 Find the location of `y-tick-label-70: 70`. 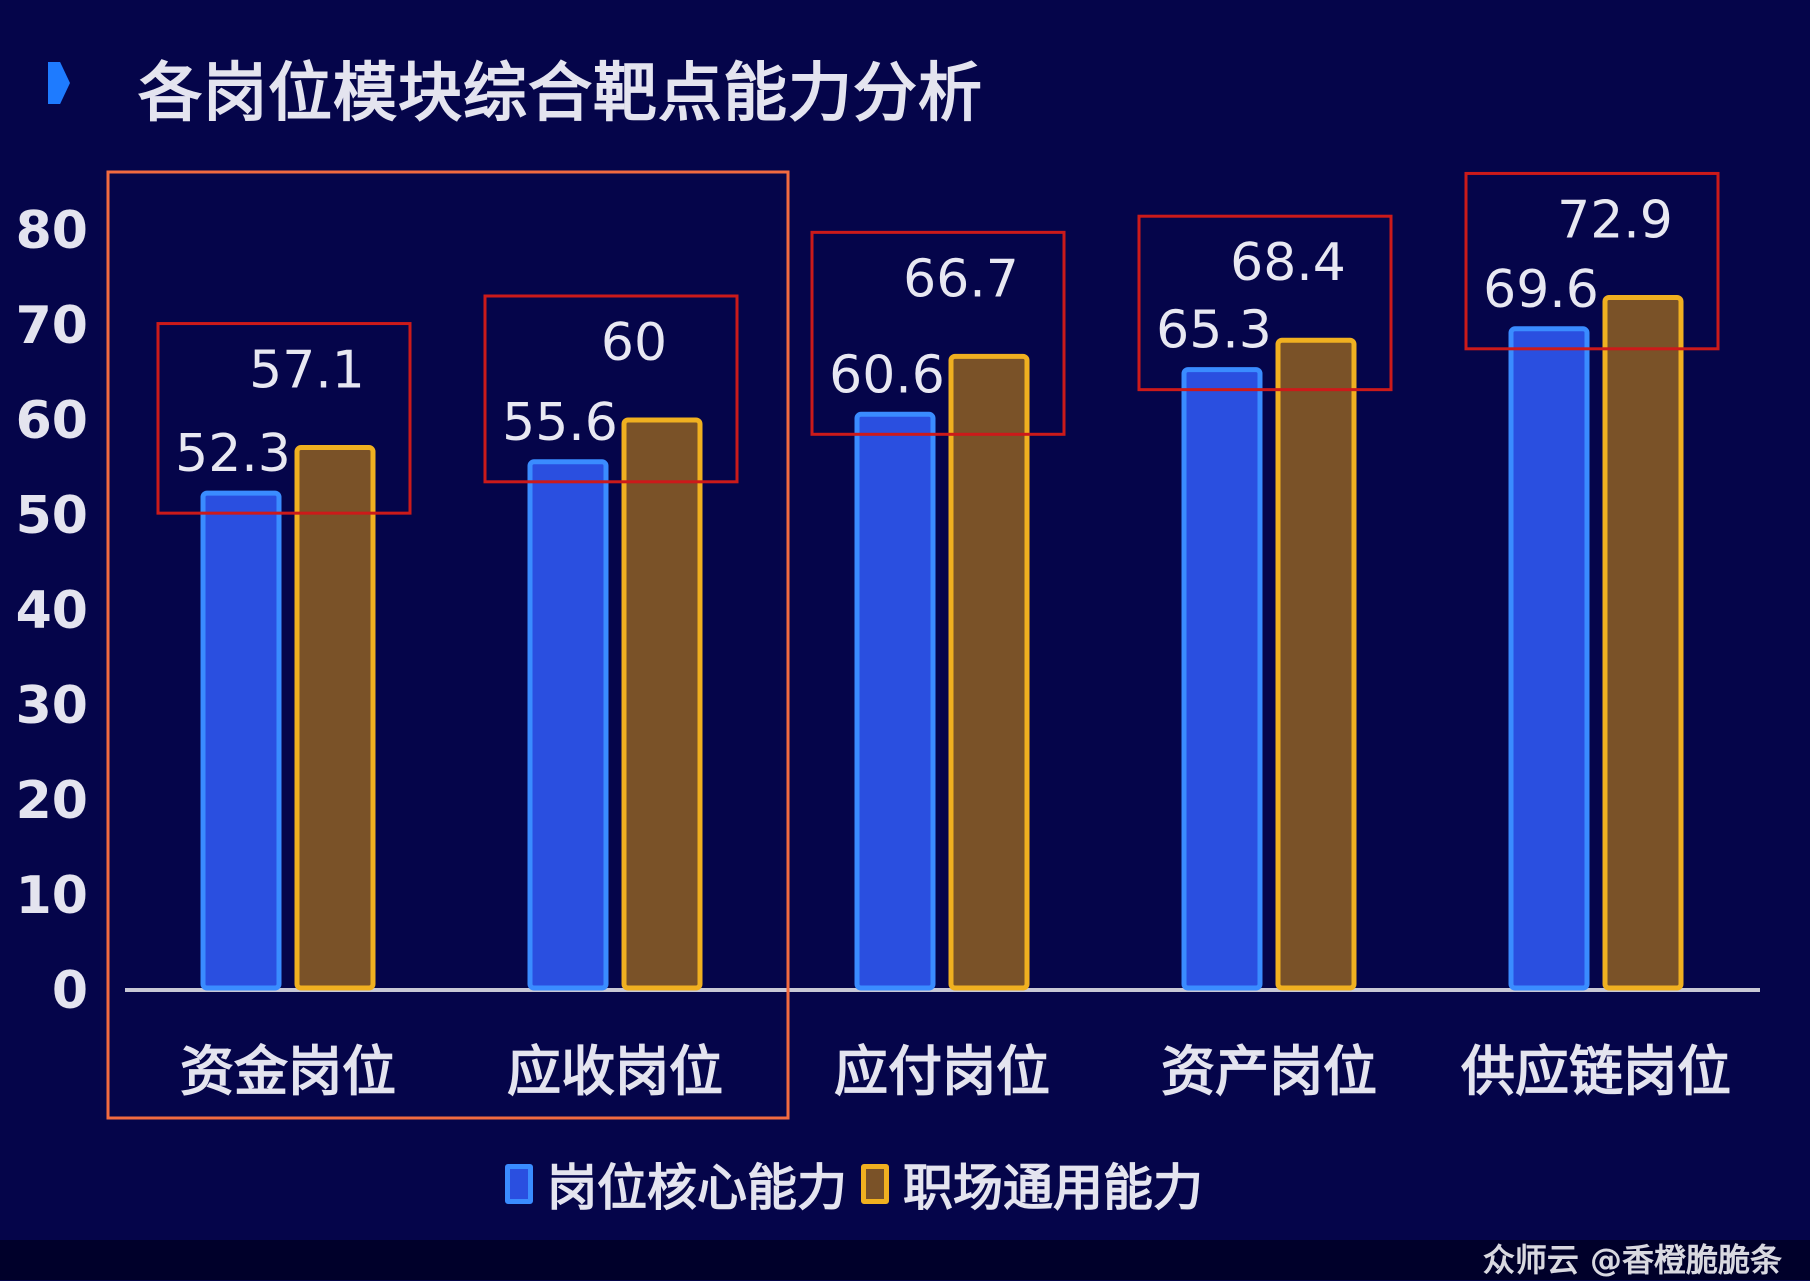

y-tick-label-70: 70 is located at coordinates (52, 326).